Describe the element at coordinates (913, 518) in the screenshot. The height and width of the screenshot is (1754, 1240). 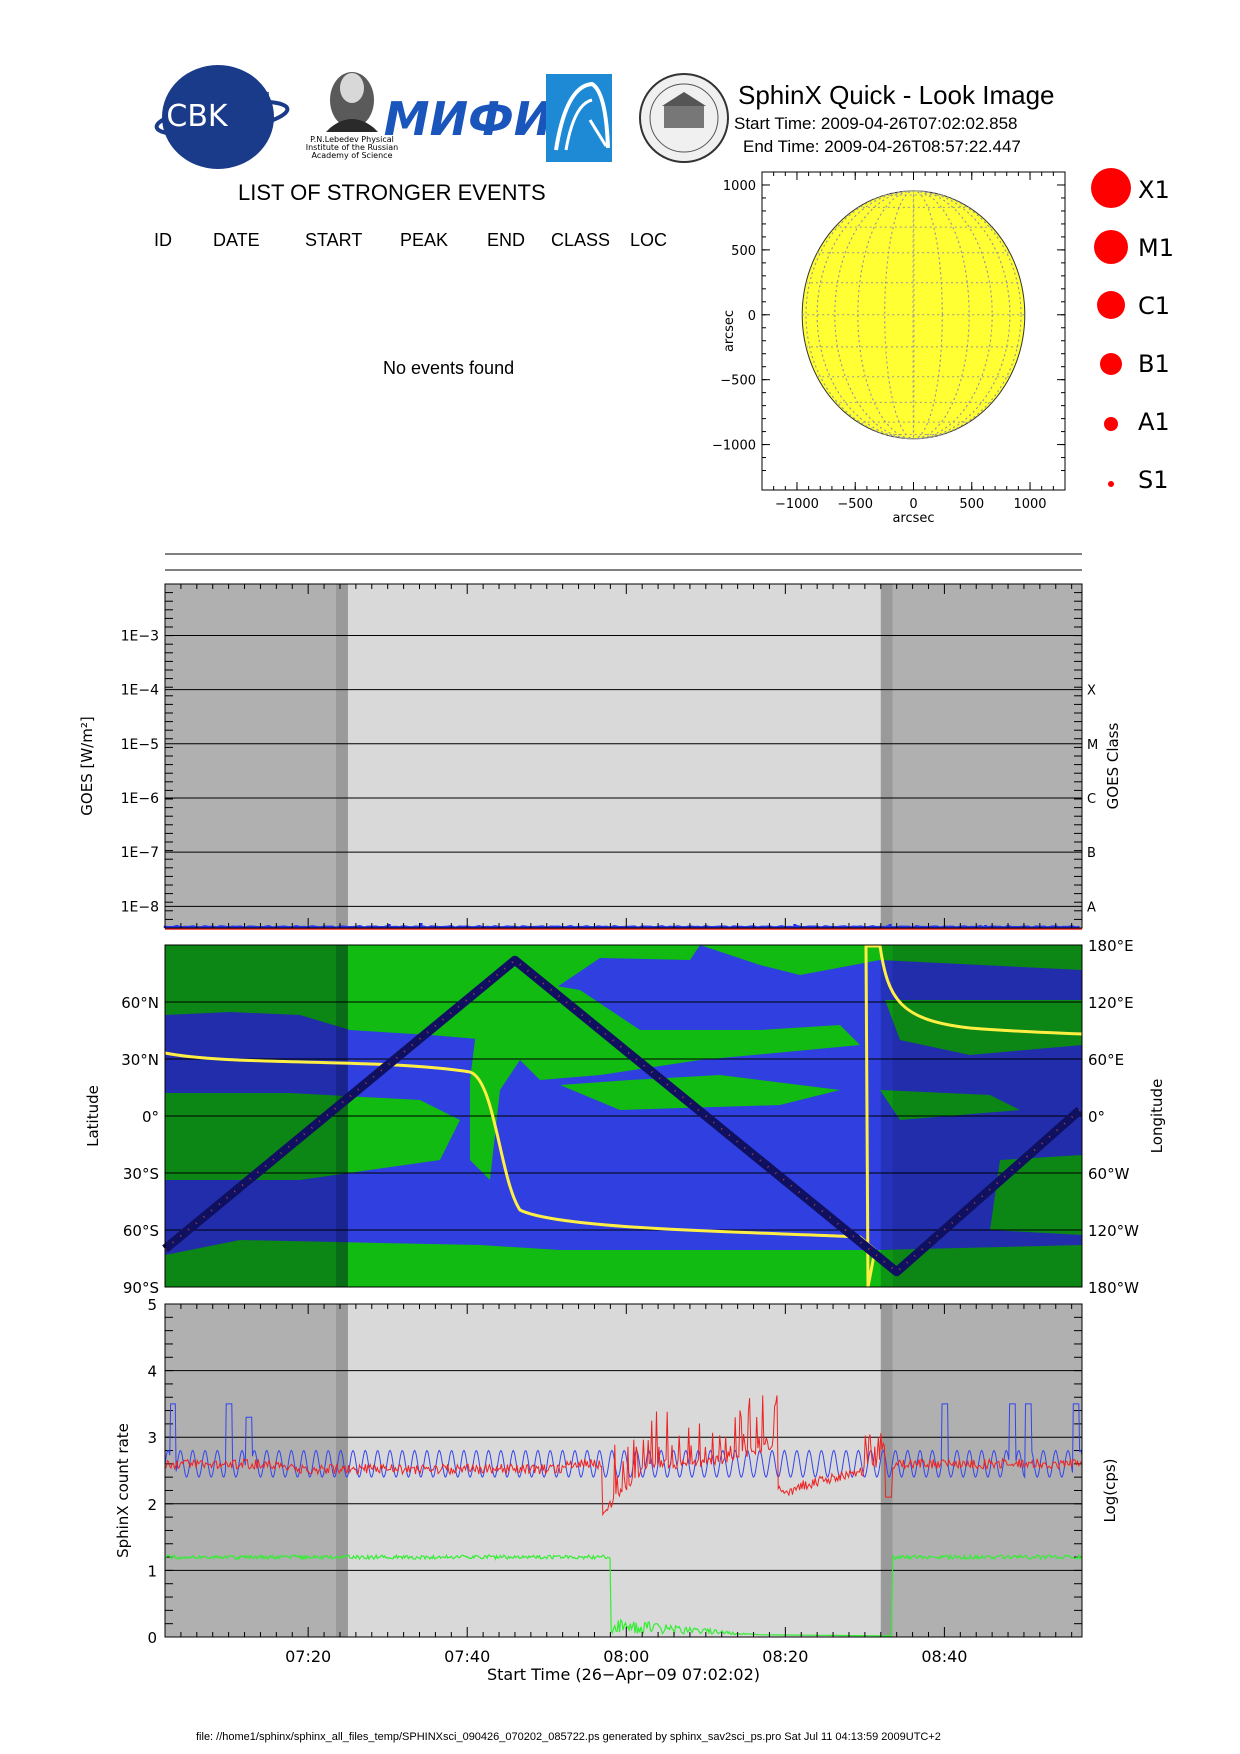
I see `disk-xlabel: arcsec` at that location.